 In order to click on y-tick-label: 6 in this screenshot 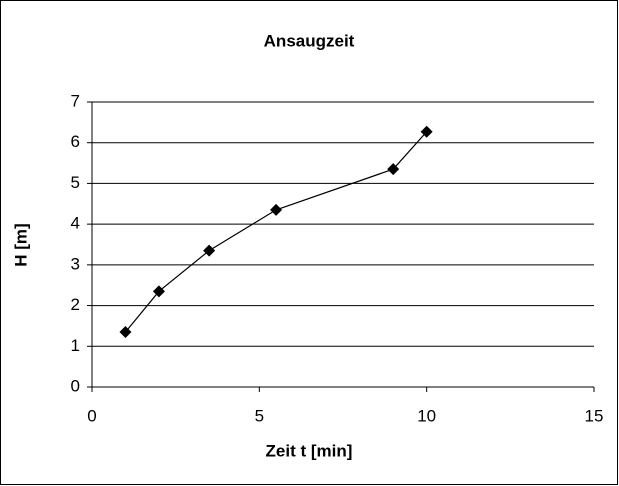, I will do `click(75, 141)`.